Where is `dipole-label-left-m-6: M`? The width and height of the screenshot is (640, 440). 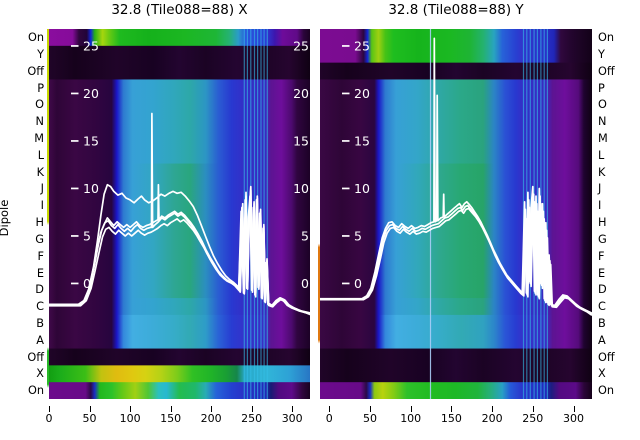 dipole-label-left-m-6: M is located at coordinates (39, 138).